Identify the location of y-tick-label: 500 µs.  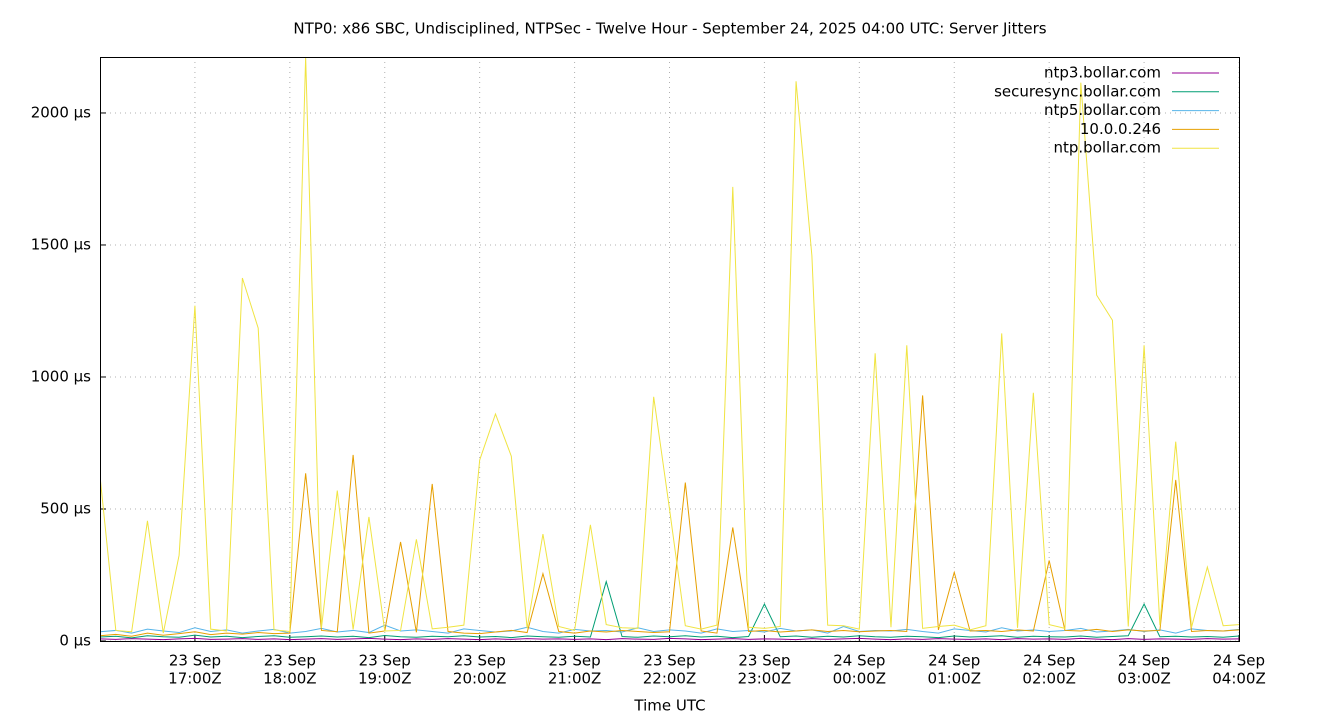
(65, 508).